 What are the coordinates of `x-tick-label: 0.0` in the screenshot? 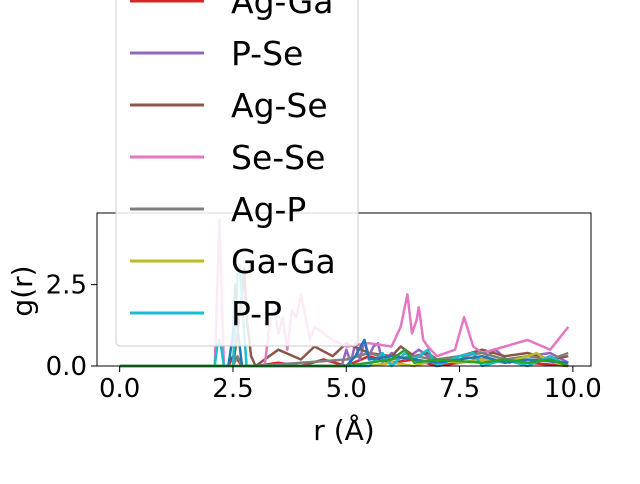 It's located at (119, 389).